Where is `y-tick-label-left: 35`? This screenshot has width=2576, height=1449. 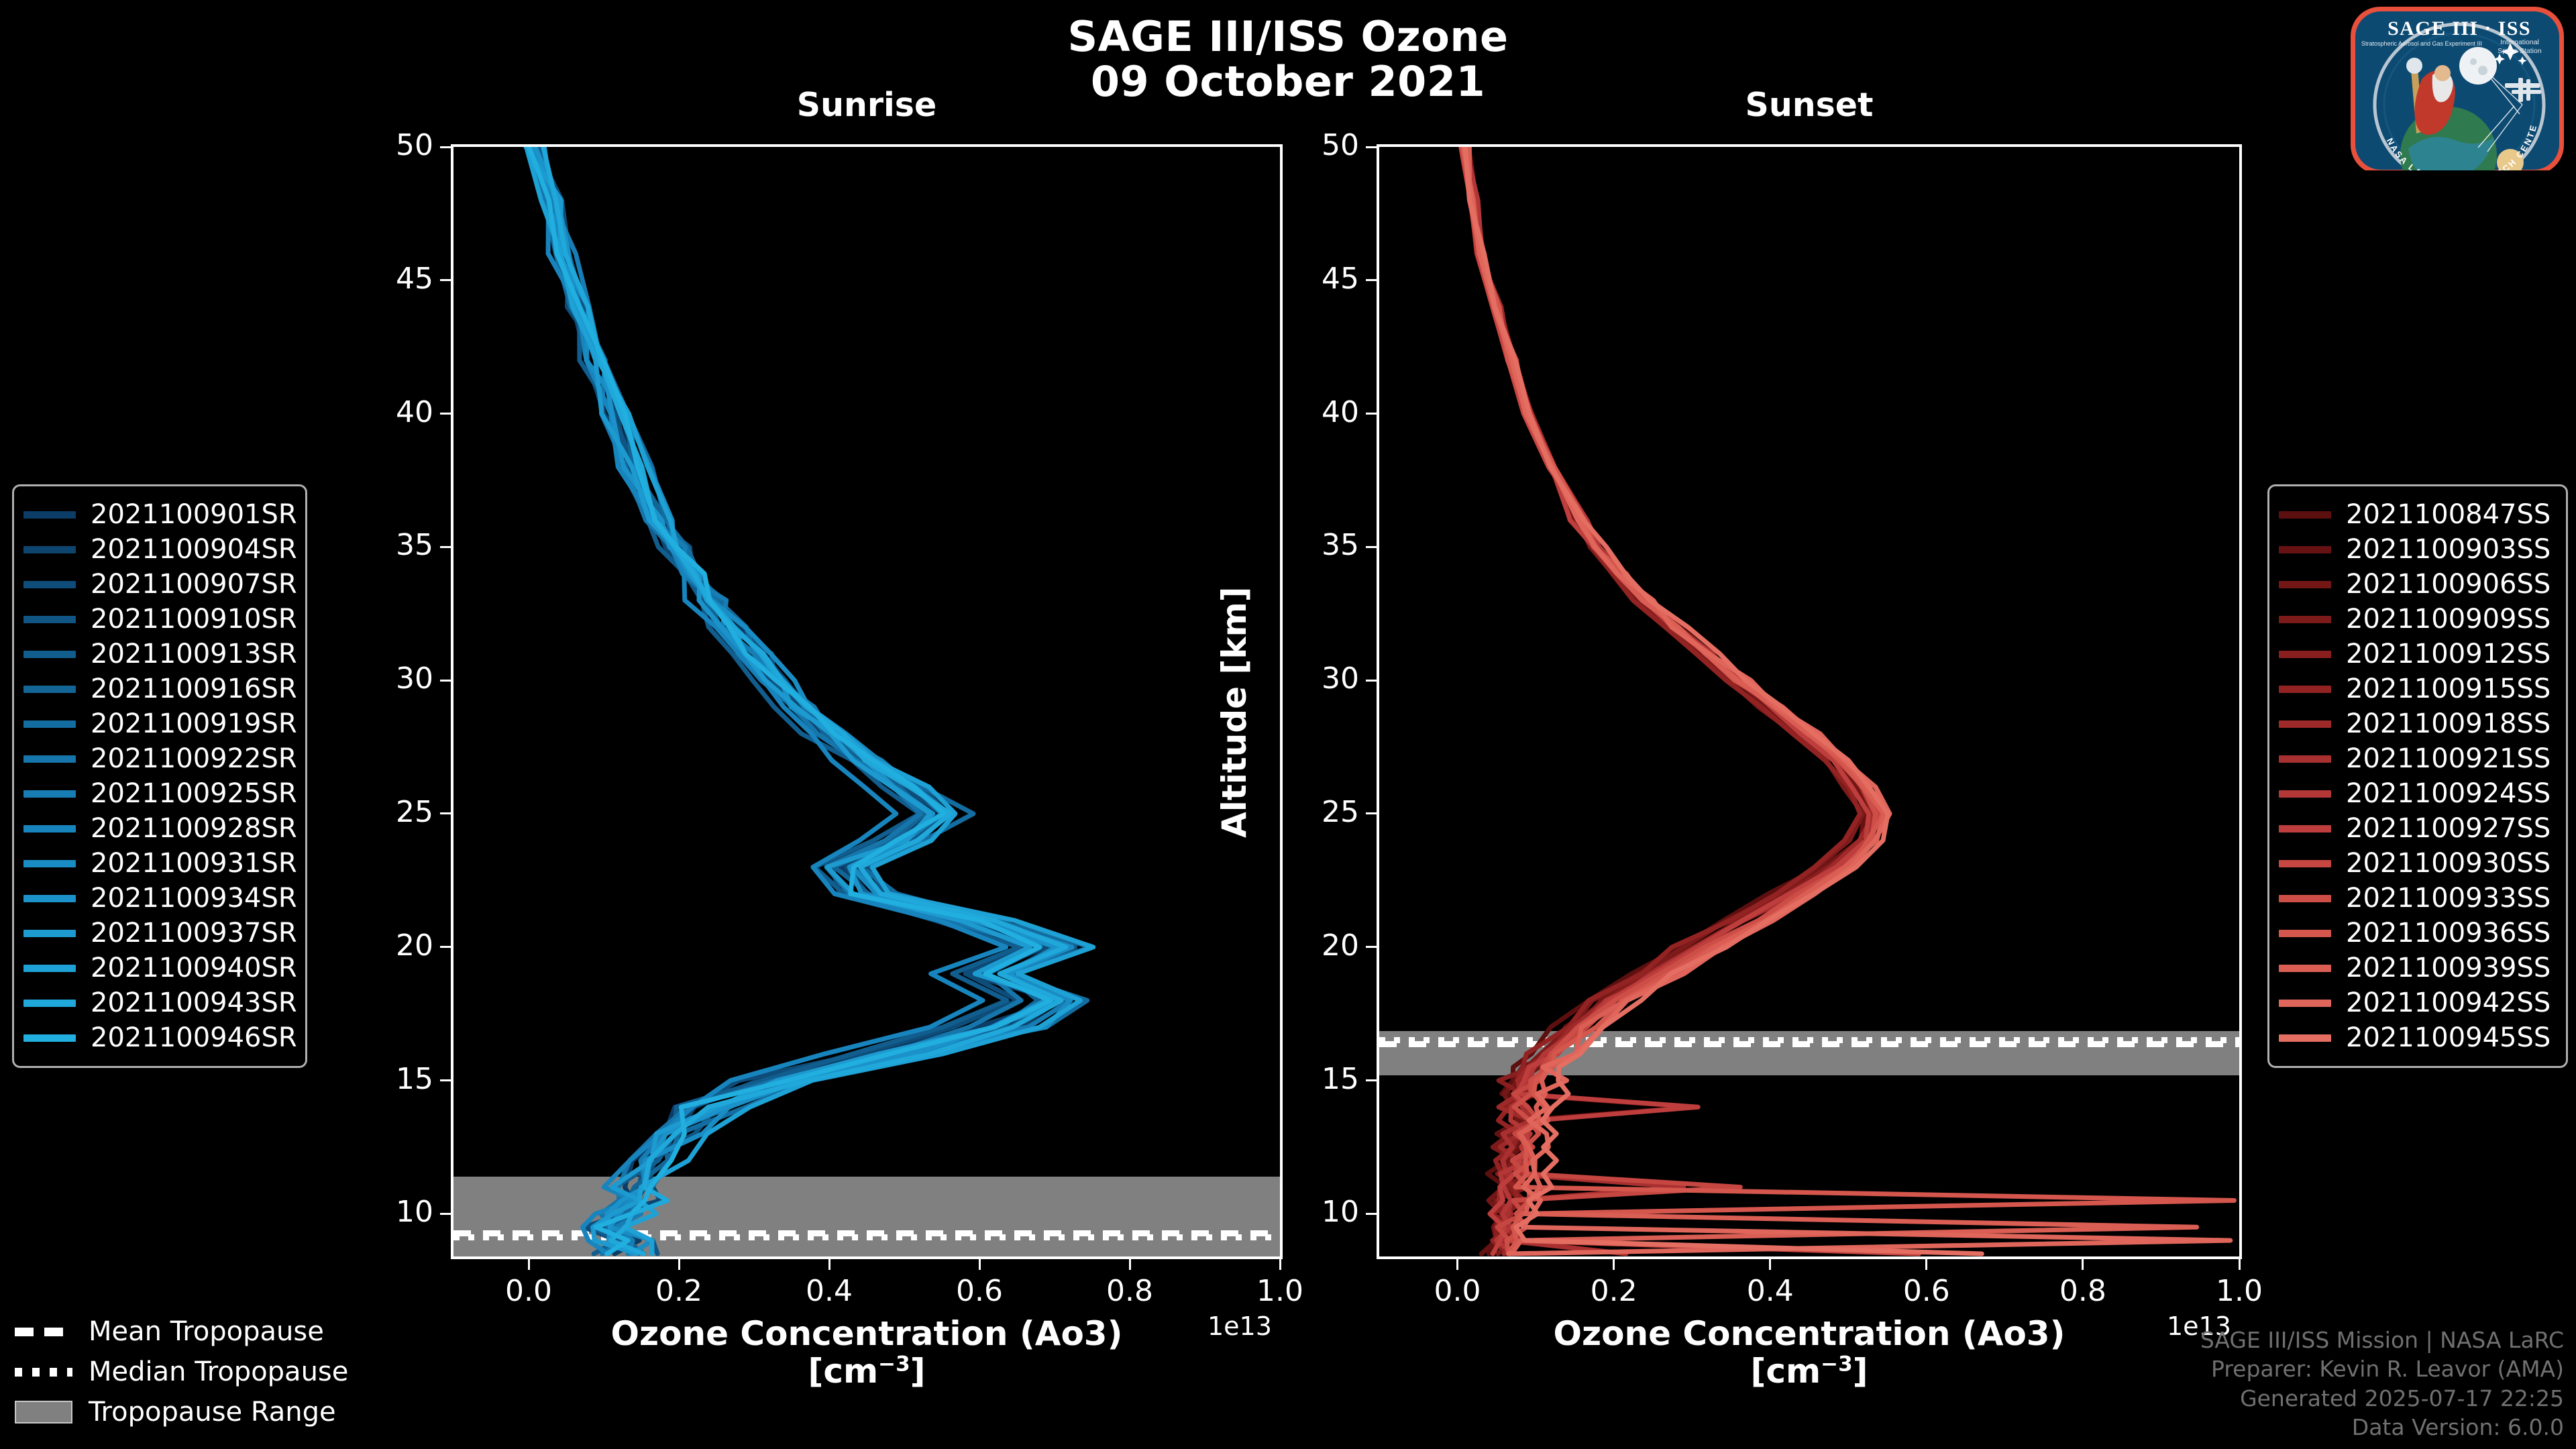
y-tick-label-left: 35 is located at coordinates (414, 545).